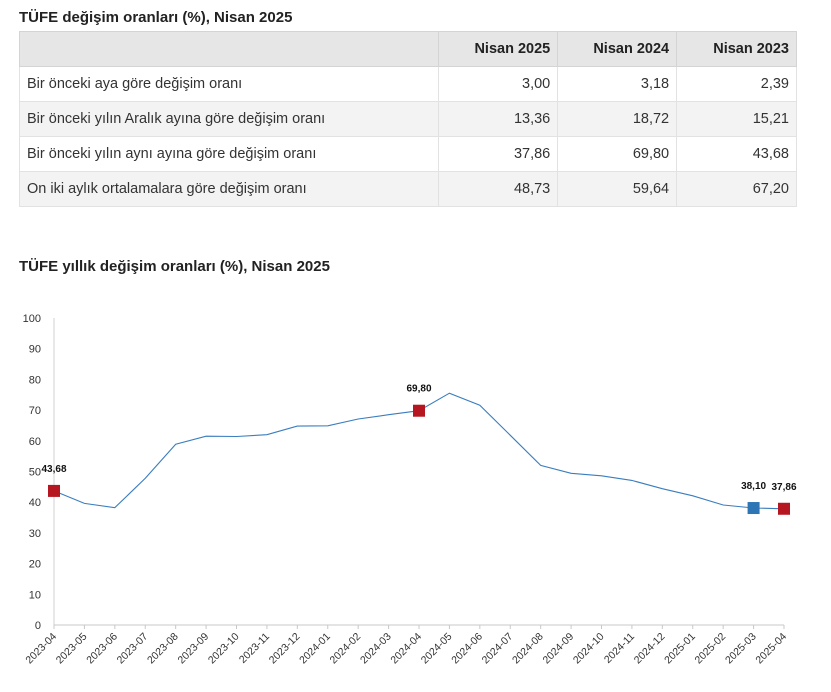  I want to click on cell-value: 37,86, so click(498, 154).